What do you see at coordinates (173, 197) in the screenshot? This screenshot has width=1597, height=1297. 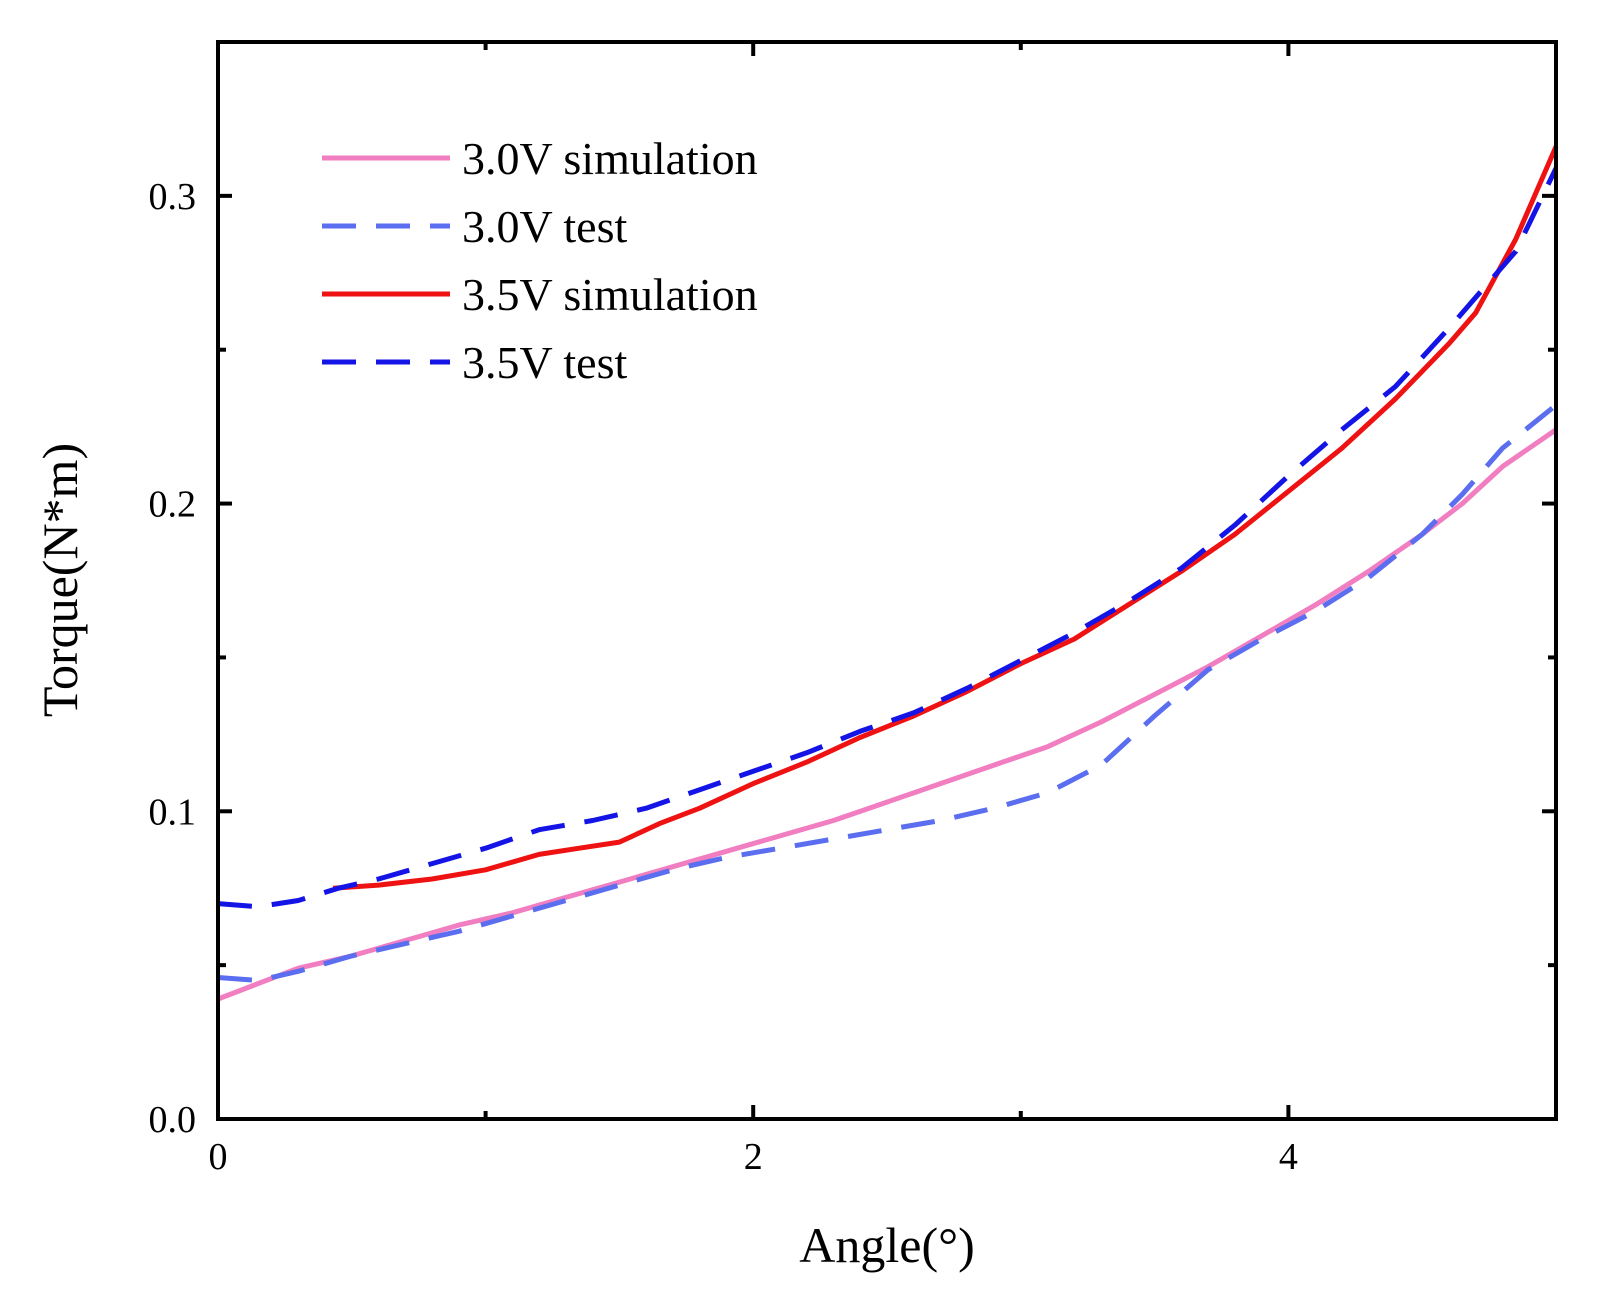 I see `y-tick-label: 0.3` at bounding box center [173, 197].